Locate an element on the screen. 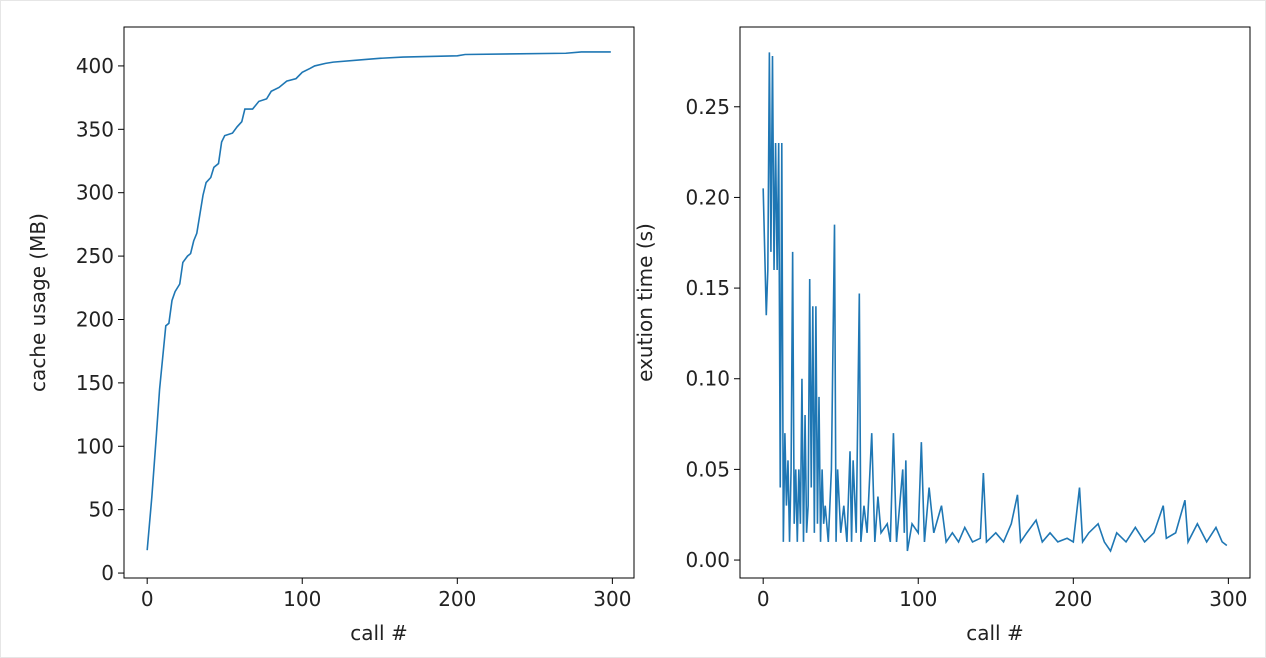 Image resolution: width=1266 pixels, height=658 pixels. y-tick-label: 0.00 is located at coordinates (707, 560).